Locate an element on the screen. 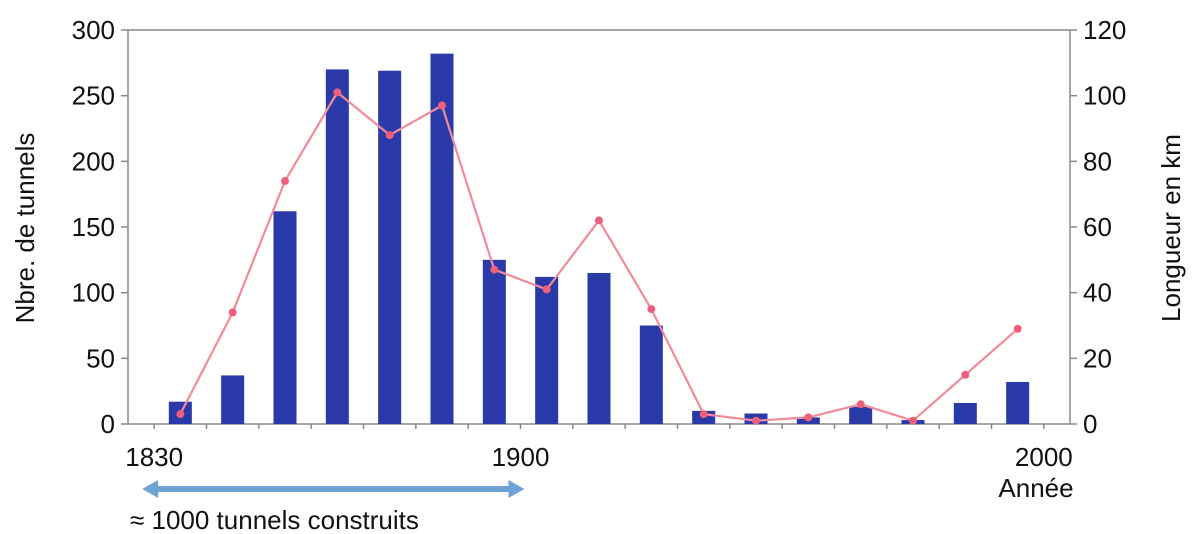  y-tick-label: 50 is located at coordinates (100, 358).